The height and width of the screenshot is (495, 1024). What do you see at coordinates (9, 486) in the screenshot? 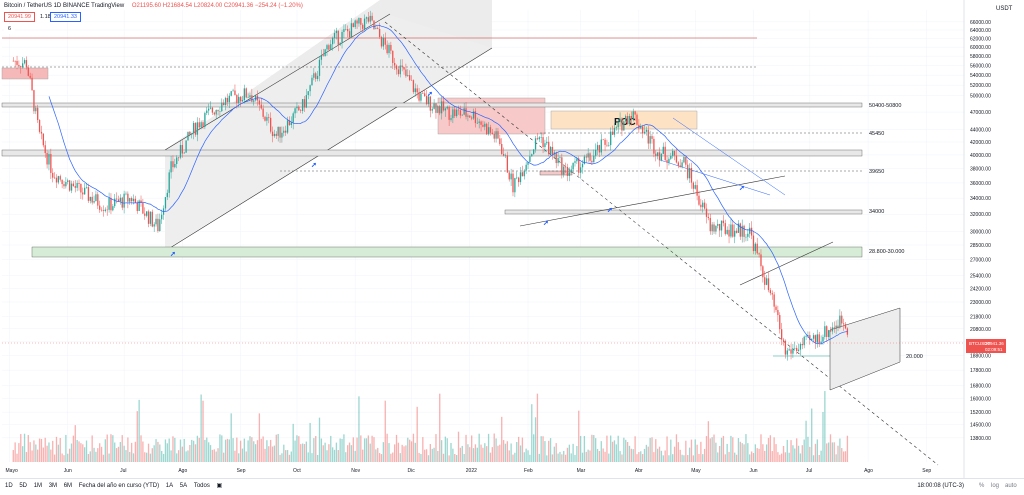
I see `range-1d: 1D` at bounding box center [9, 486].